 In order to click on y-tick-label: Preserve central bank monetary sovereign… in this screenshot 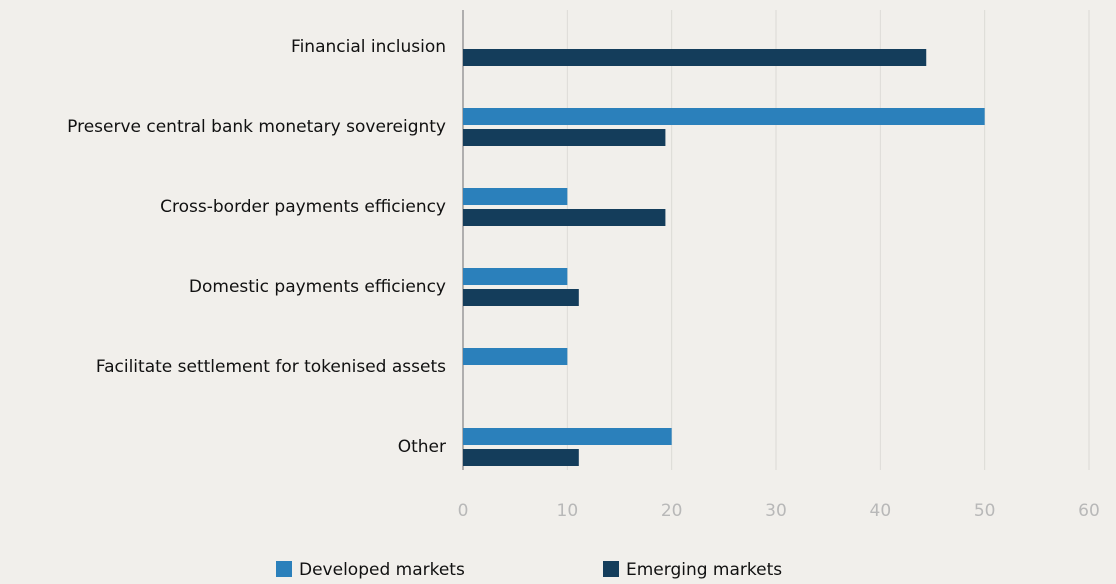, I will do `click(256, 127)`.